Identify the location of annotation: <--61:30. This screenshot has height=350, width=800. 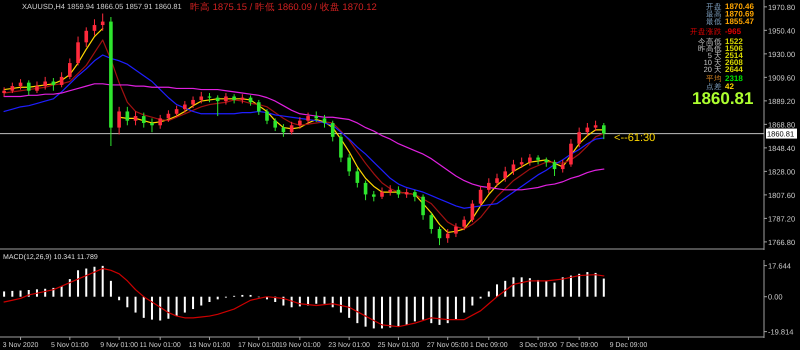
(635, 138).